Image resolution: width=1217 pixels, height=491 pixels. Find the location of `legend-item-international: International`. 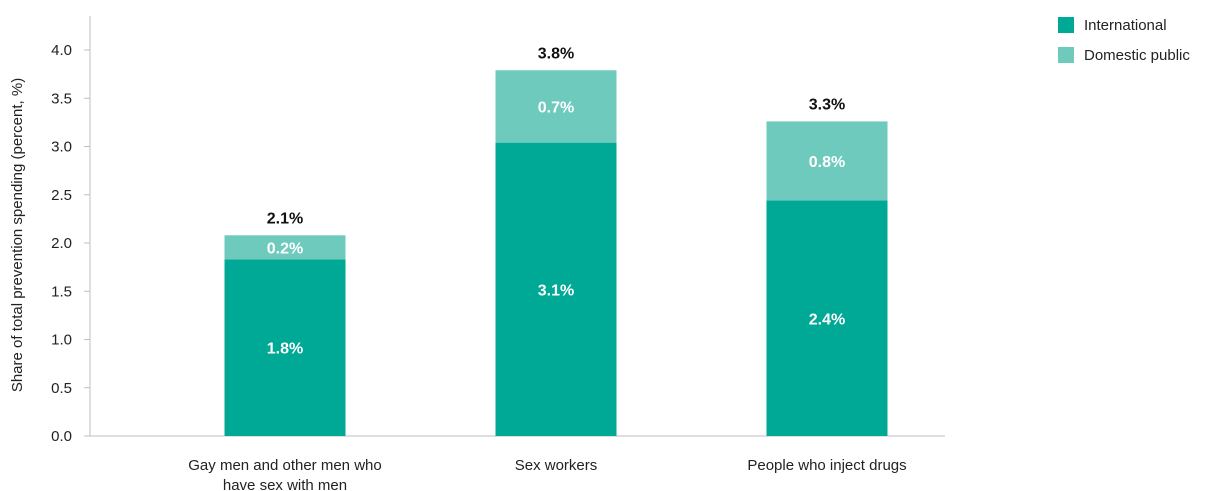

legend-item-international: International is located at coordinates (1124, 25).